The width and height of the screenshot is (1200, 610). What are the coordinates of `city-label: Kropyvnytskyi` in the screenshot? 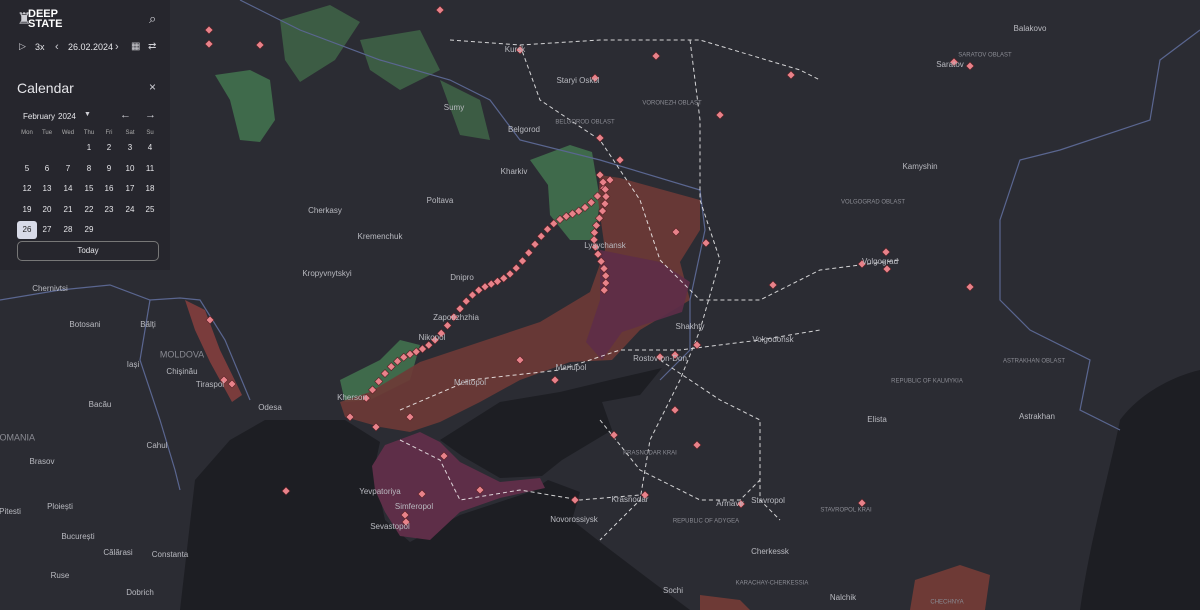 It's located at (327, 273).